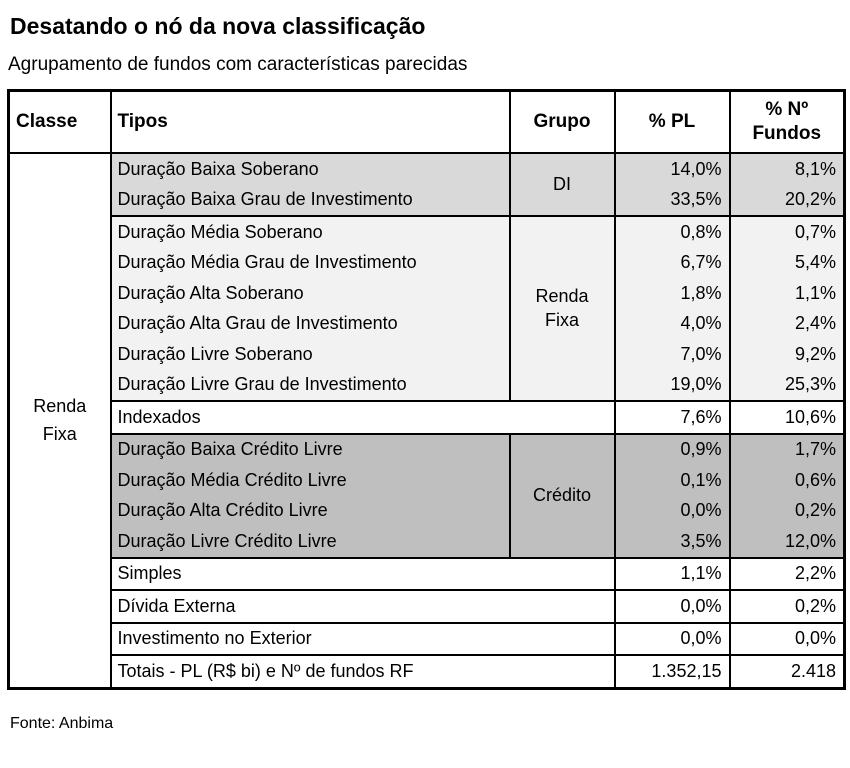 The image size is (850, 768). What do you see at coordinates (672, 200) in the screenshot?
I see `cell-pl: 33,5%` at bounding box center [672, 200].